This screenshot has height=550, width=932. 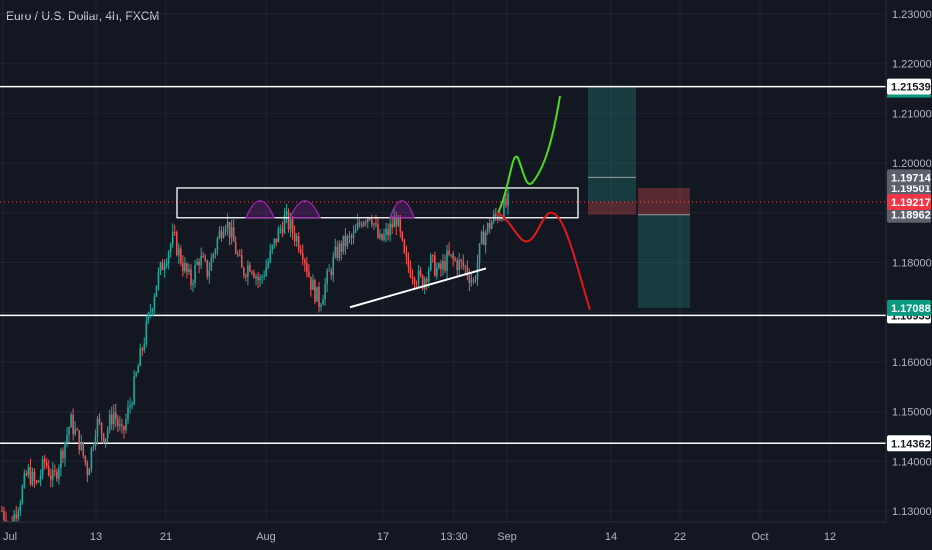 What do you see at coordinates (909, 96) in the screenshot?
I see `target-marker` at bounding box center [909, 96].